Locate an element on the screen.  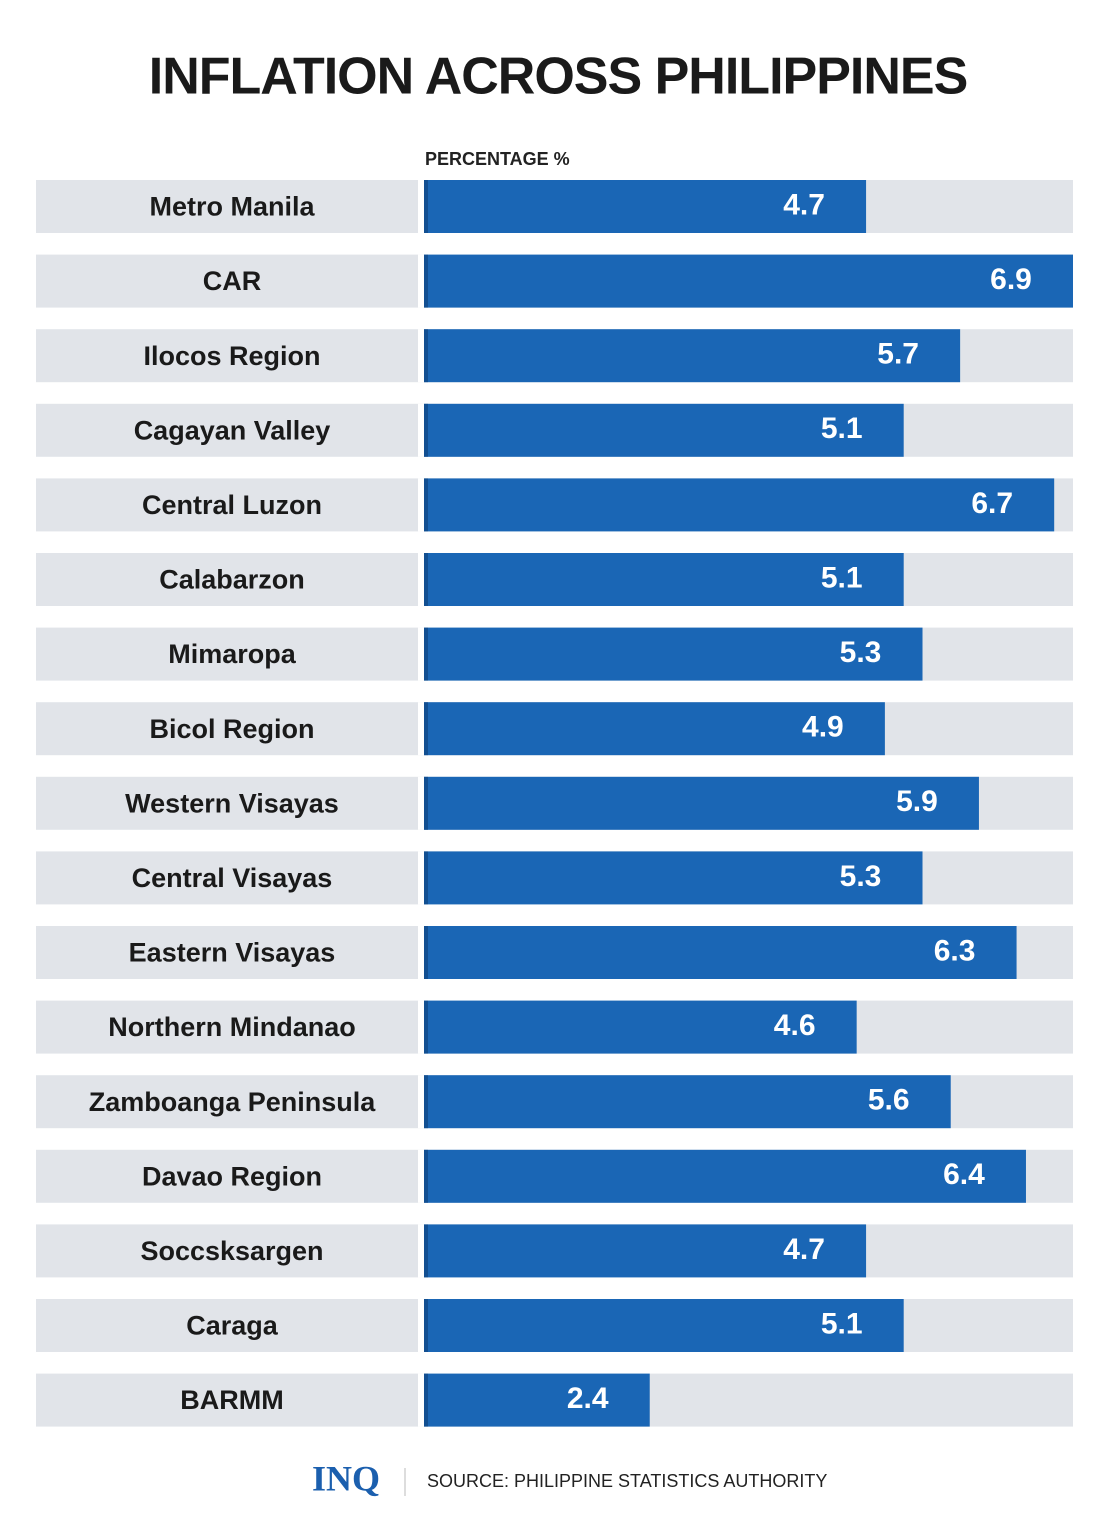
category-label: Bicol Region is located at coordinates (231, 729).